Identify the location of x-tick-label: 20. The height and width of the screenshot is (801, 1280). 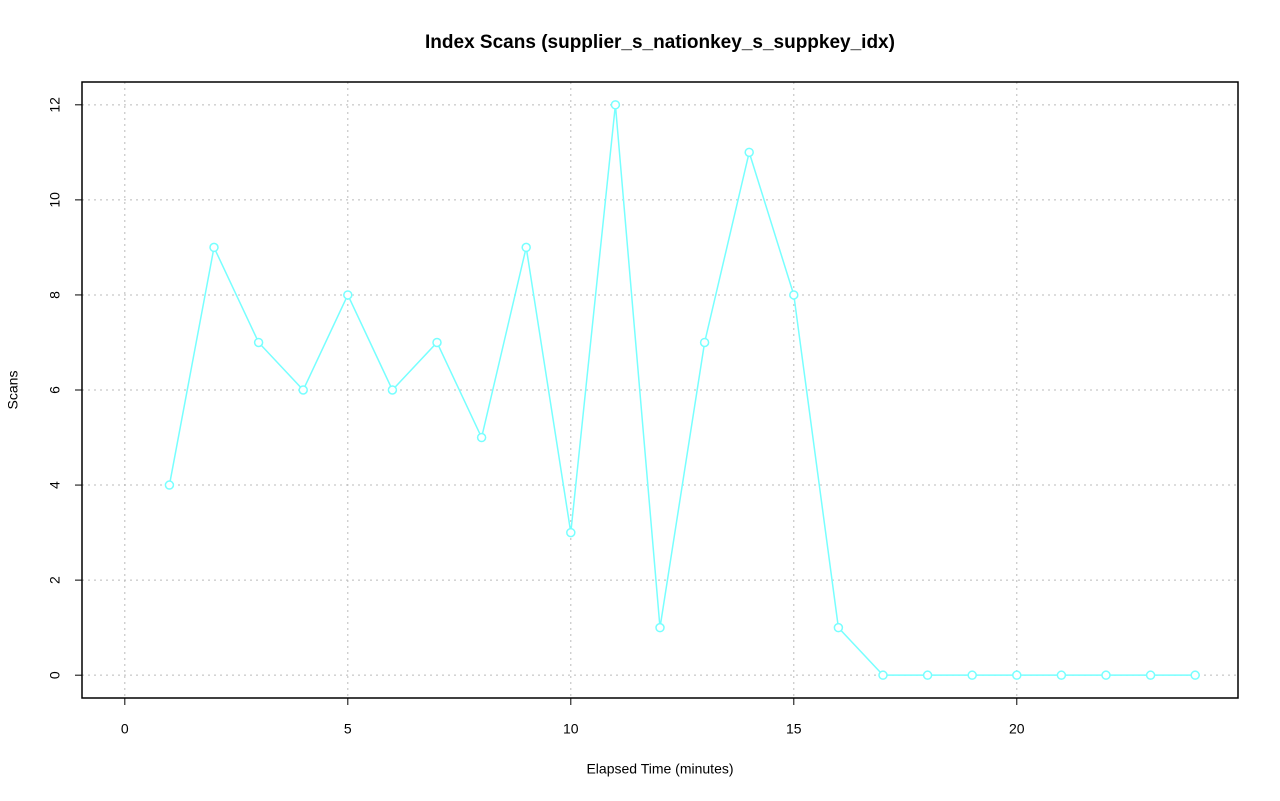
(1017, 729).